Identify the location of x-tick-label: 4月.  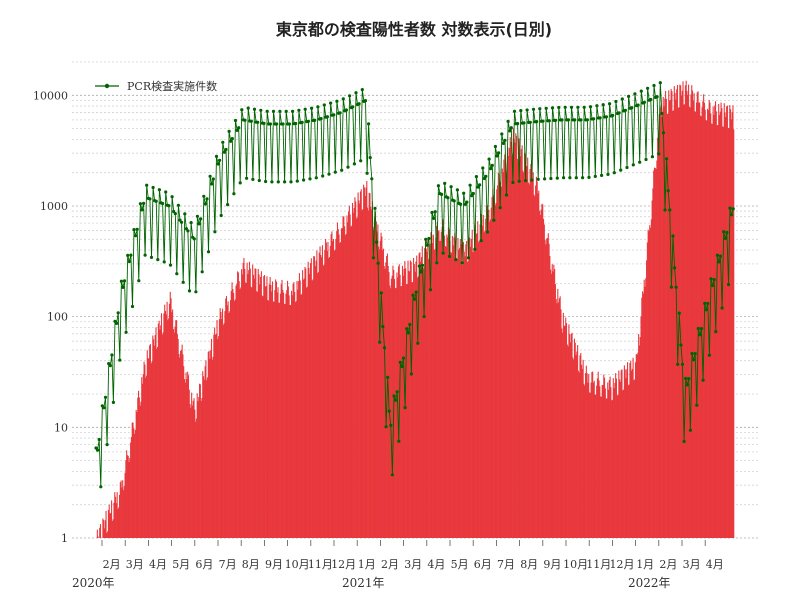
(158, 564).